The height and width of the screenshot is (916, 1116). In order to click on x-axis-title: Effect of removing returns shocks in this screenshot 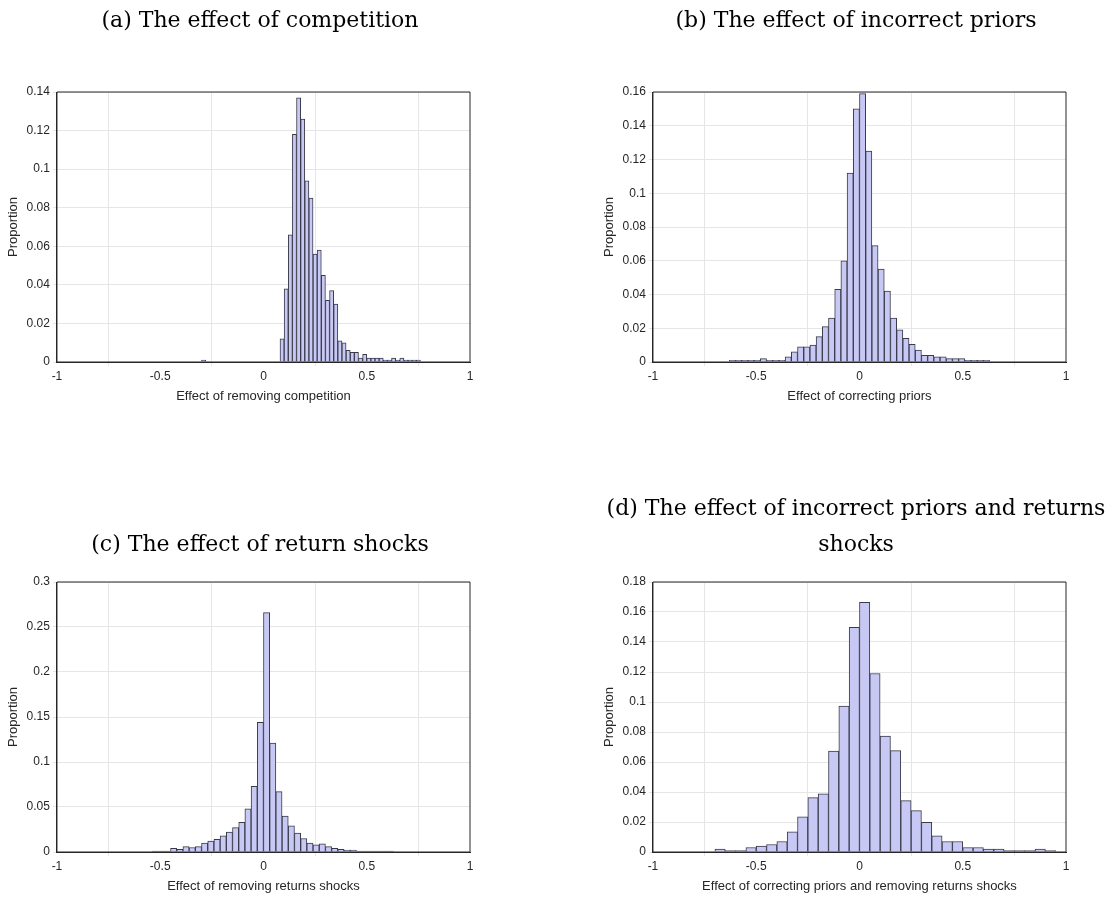, I will do `click(264, 885)`.